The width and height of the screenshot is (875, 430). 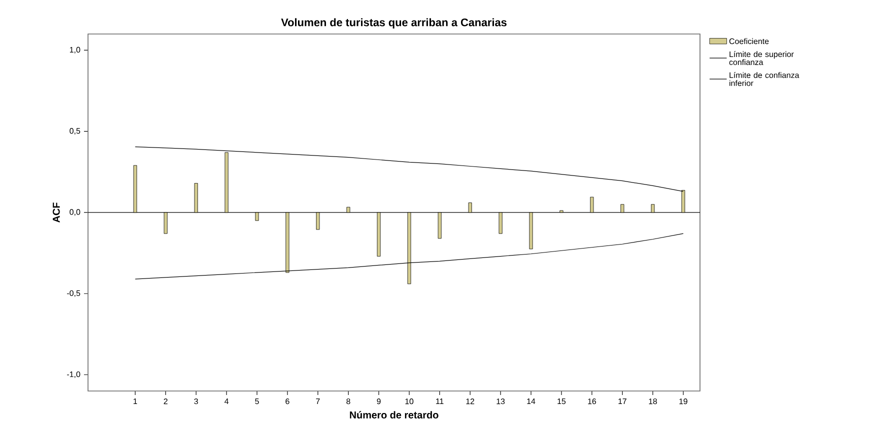 What do you see at coordinates (440, 401) in the screenshot?
I see `x-tick-label: 11` at bounding box center [440, 401].